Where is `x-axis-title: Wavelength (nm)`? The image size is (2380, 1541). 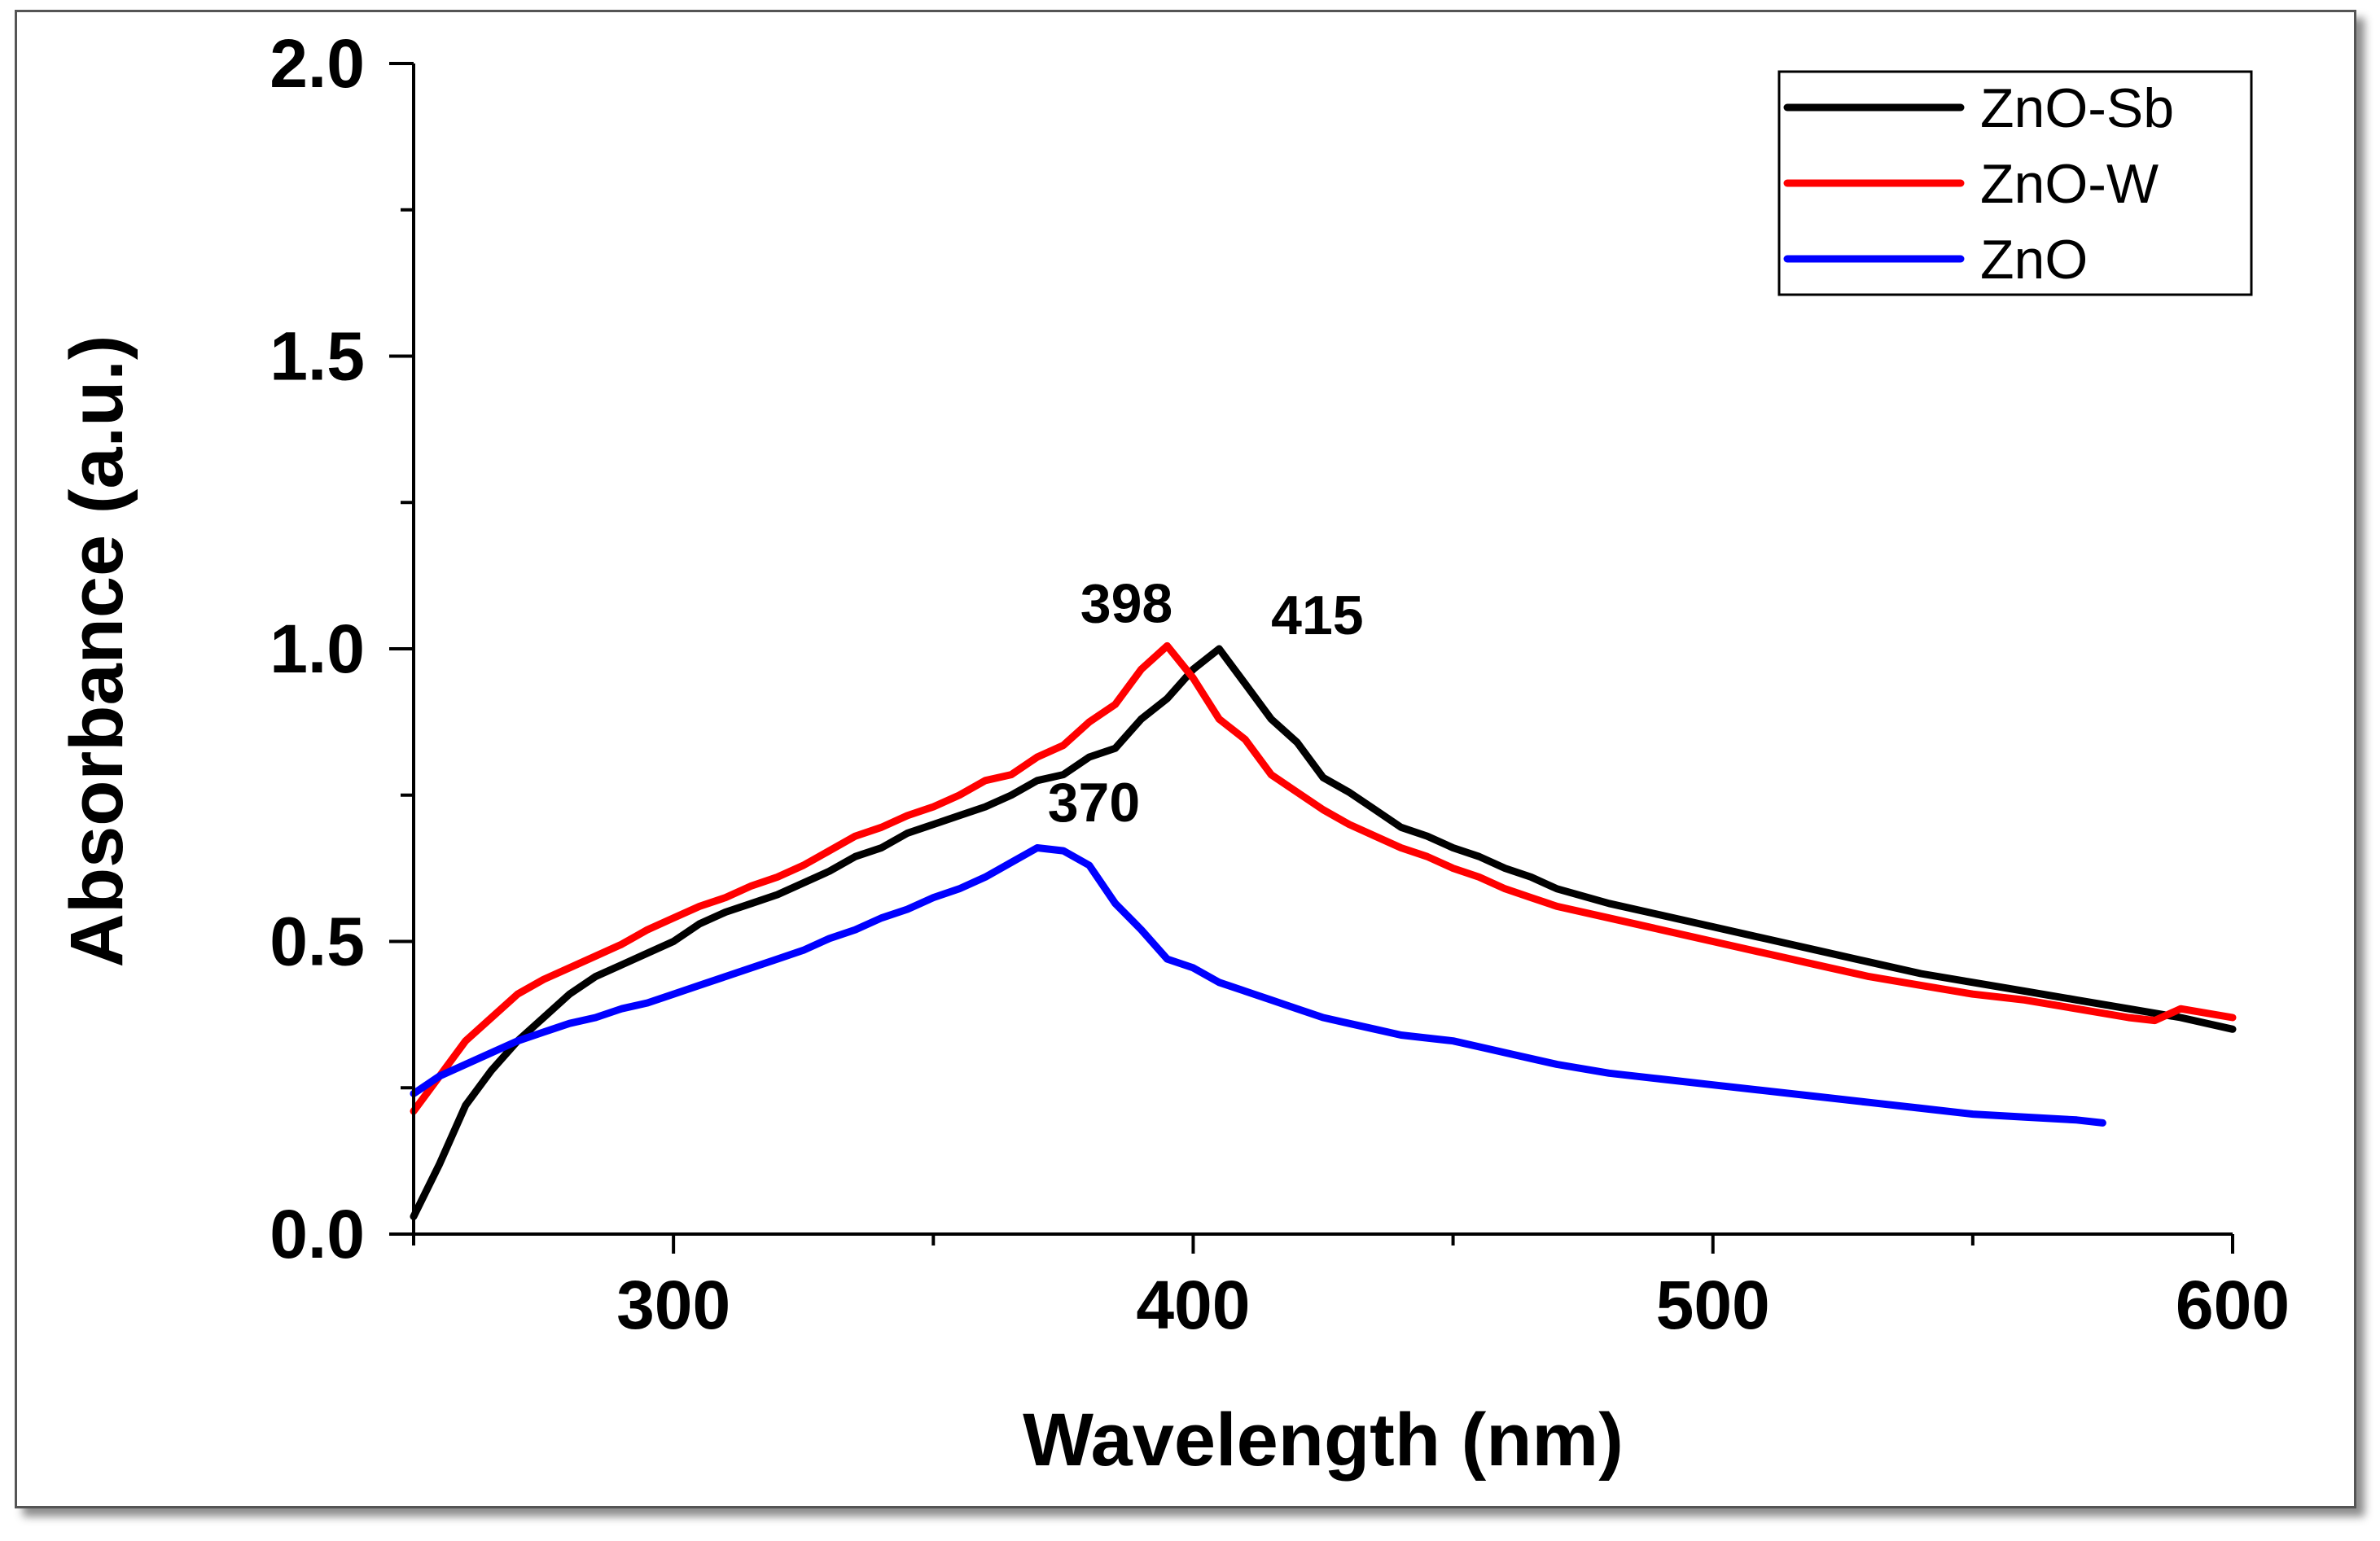
x-axis-title: Wavelength (nm) is located at coordinates (1323, 1441).